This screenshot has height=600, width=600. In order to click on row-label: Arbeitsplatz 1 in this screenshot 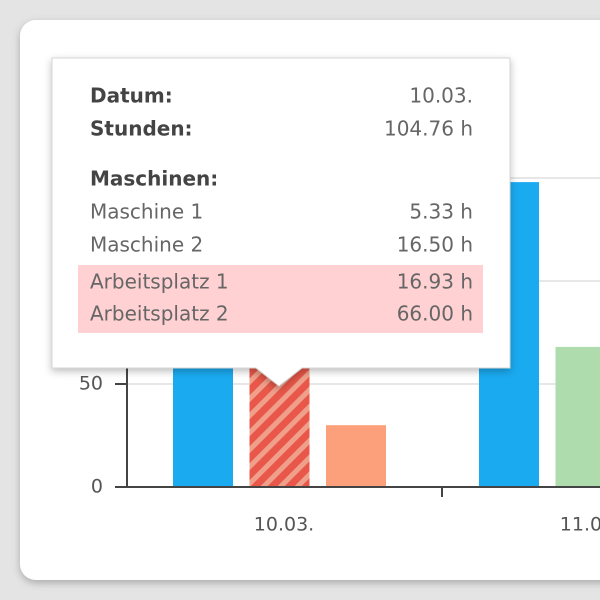, I will do `click(159, 282)`.